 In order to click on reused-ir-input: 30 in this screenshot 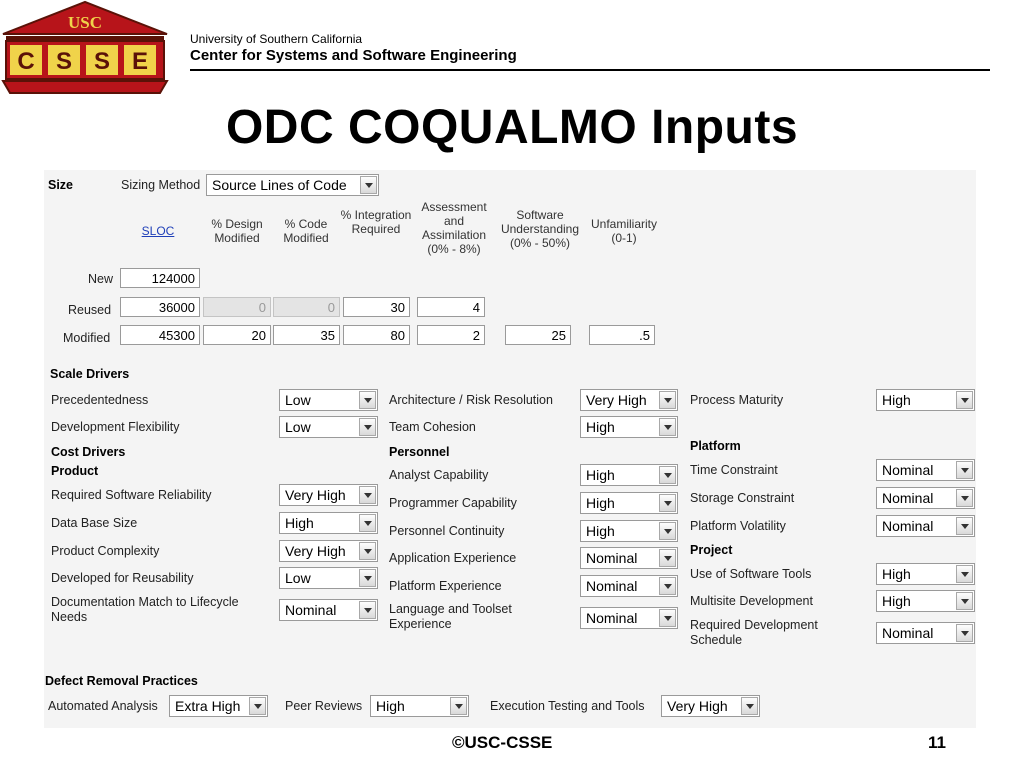, I will do `click(376, 307)`.